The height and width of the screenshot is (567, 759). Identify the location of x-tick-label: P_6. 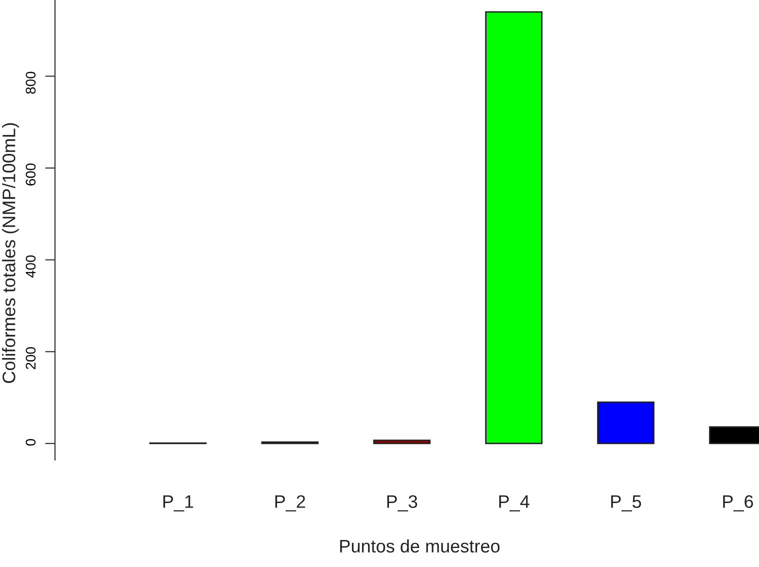
(738, 503).